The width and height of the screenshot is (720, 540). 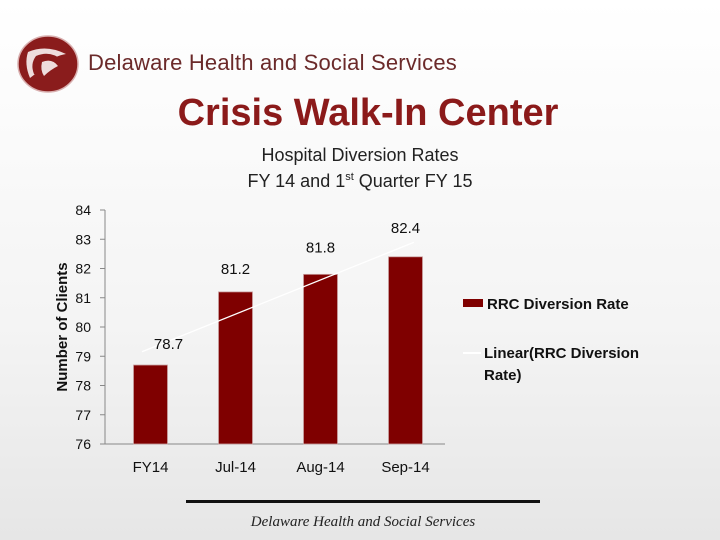 I want to click on x-tick-label: Jul-14, so click(x=235, y=467).